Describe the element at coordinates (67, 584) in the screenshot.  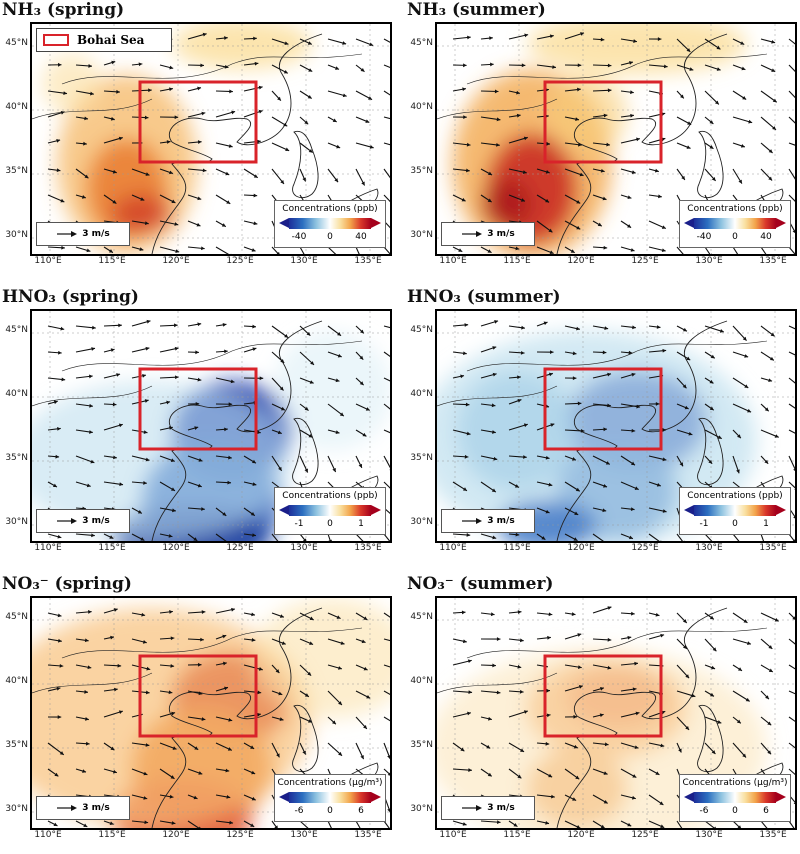
I see `panel-title: NO₃⁻ (spring)` at that location.